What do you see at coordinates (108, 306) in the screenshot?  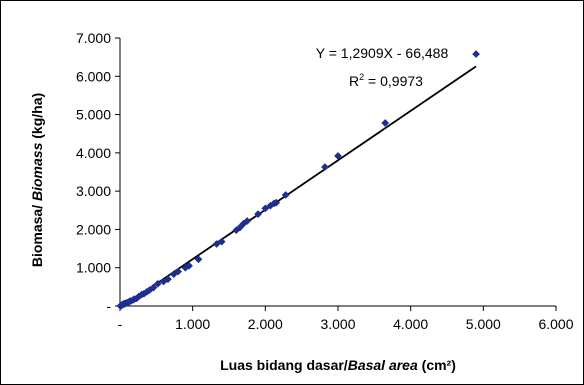 I see `y-tick-label: -` at bounding box center [108, 306].